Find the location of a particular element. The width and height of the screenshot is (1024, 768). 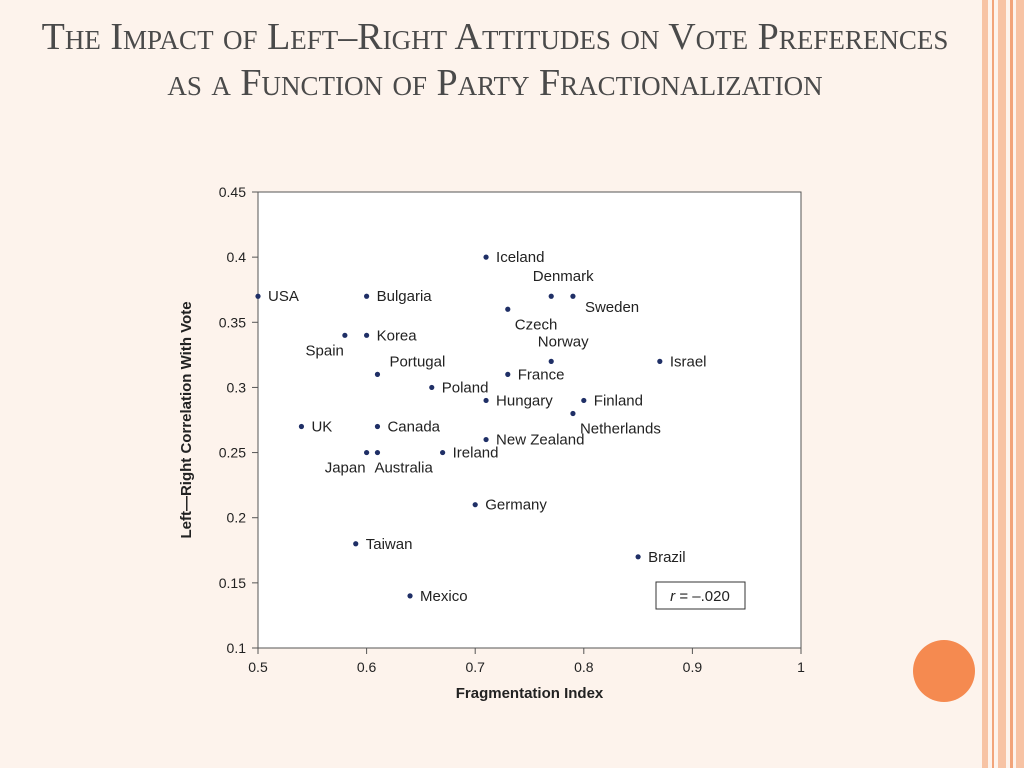

y-tick-label: 0.4 is located at coordinates (237, 257).